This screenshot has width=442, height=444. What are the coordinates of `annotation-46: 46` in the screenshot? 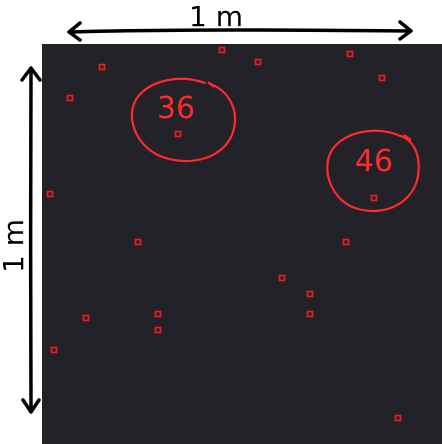 It's located at (373, 171).